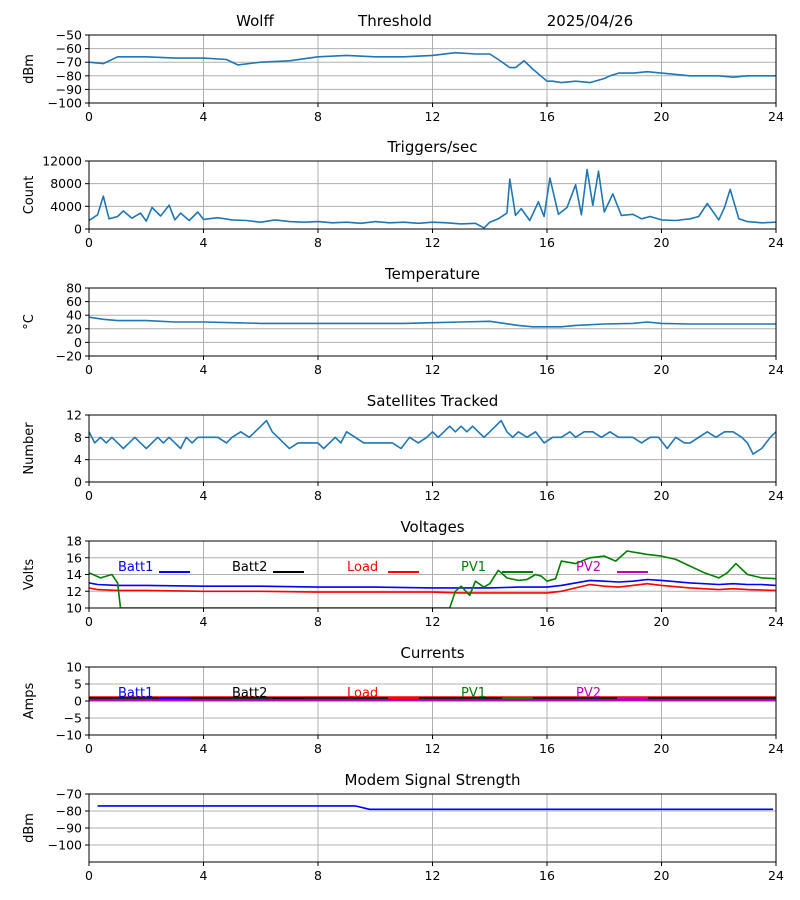 The width and height of the screenshot is (800, 900). Describe the element at coordinates (432, 198) in the screenshot. I see `series-line-triggers` at that location.